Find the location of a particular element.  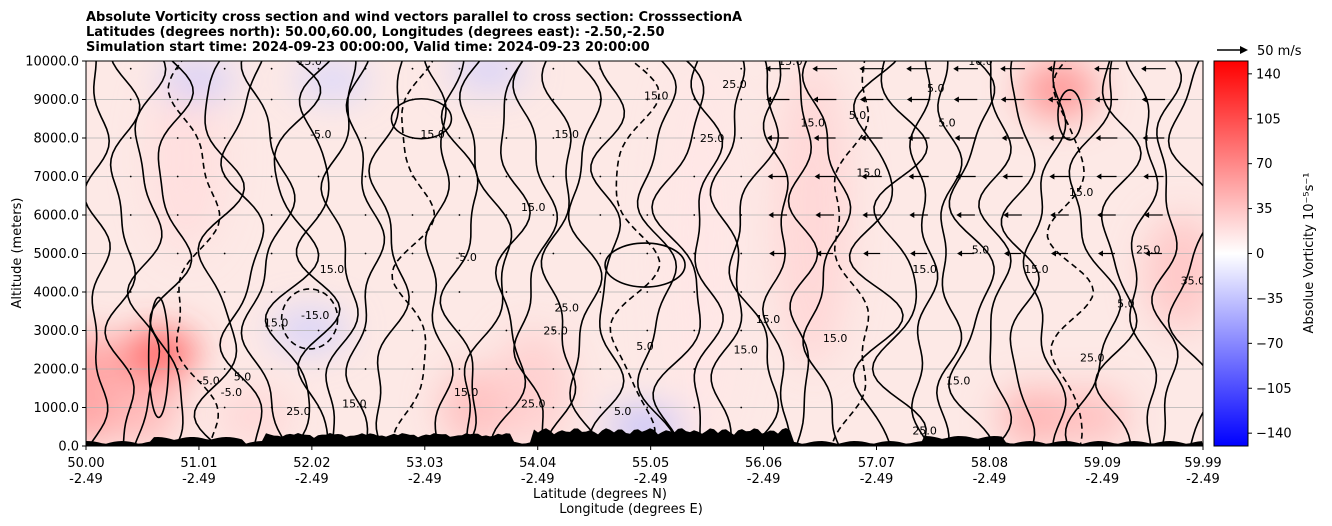

terrain-silhouette is located at coordinates (644, 437).